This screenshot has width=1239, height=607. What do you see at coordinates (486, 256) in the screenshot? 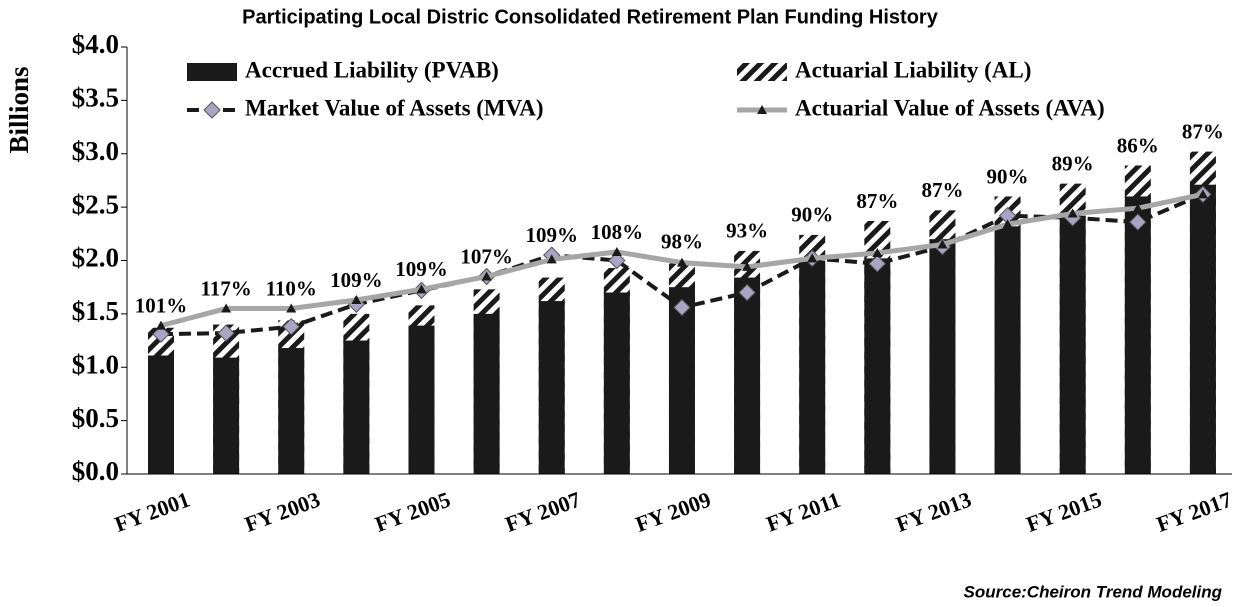
I see `data-label: 107%` at bounding box center [486, 256].